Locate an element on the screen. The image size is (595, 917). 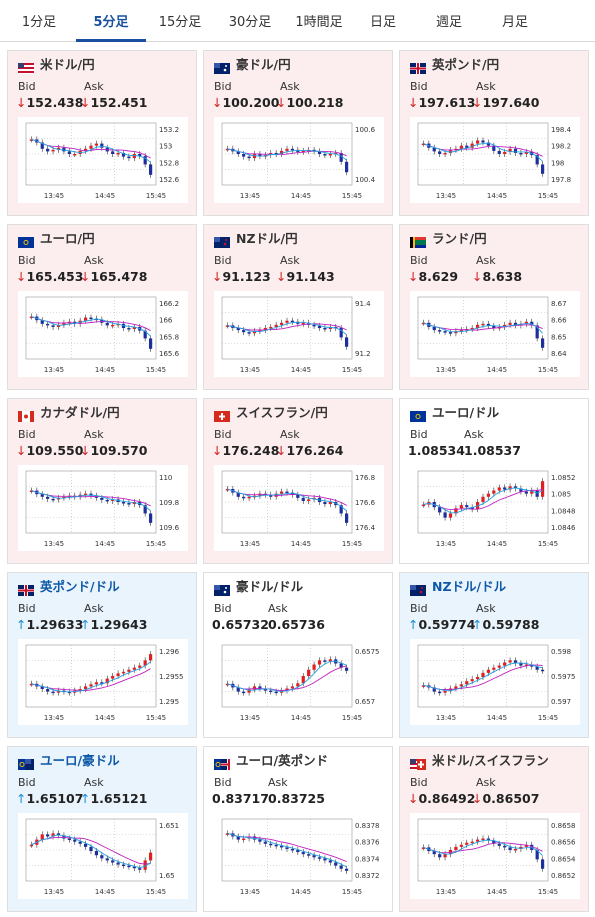
currency-pair-link: カナダドル/円 is located at coordinates (80, 412).